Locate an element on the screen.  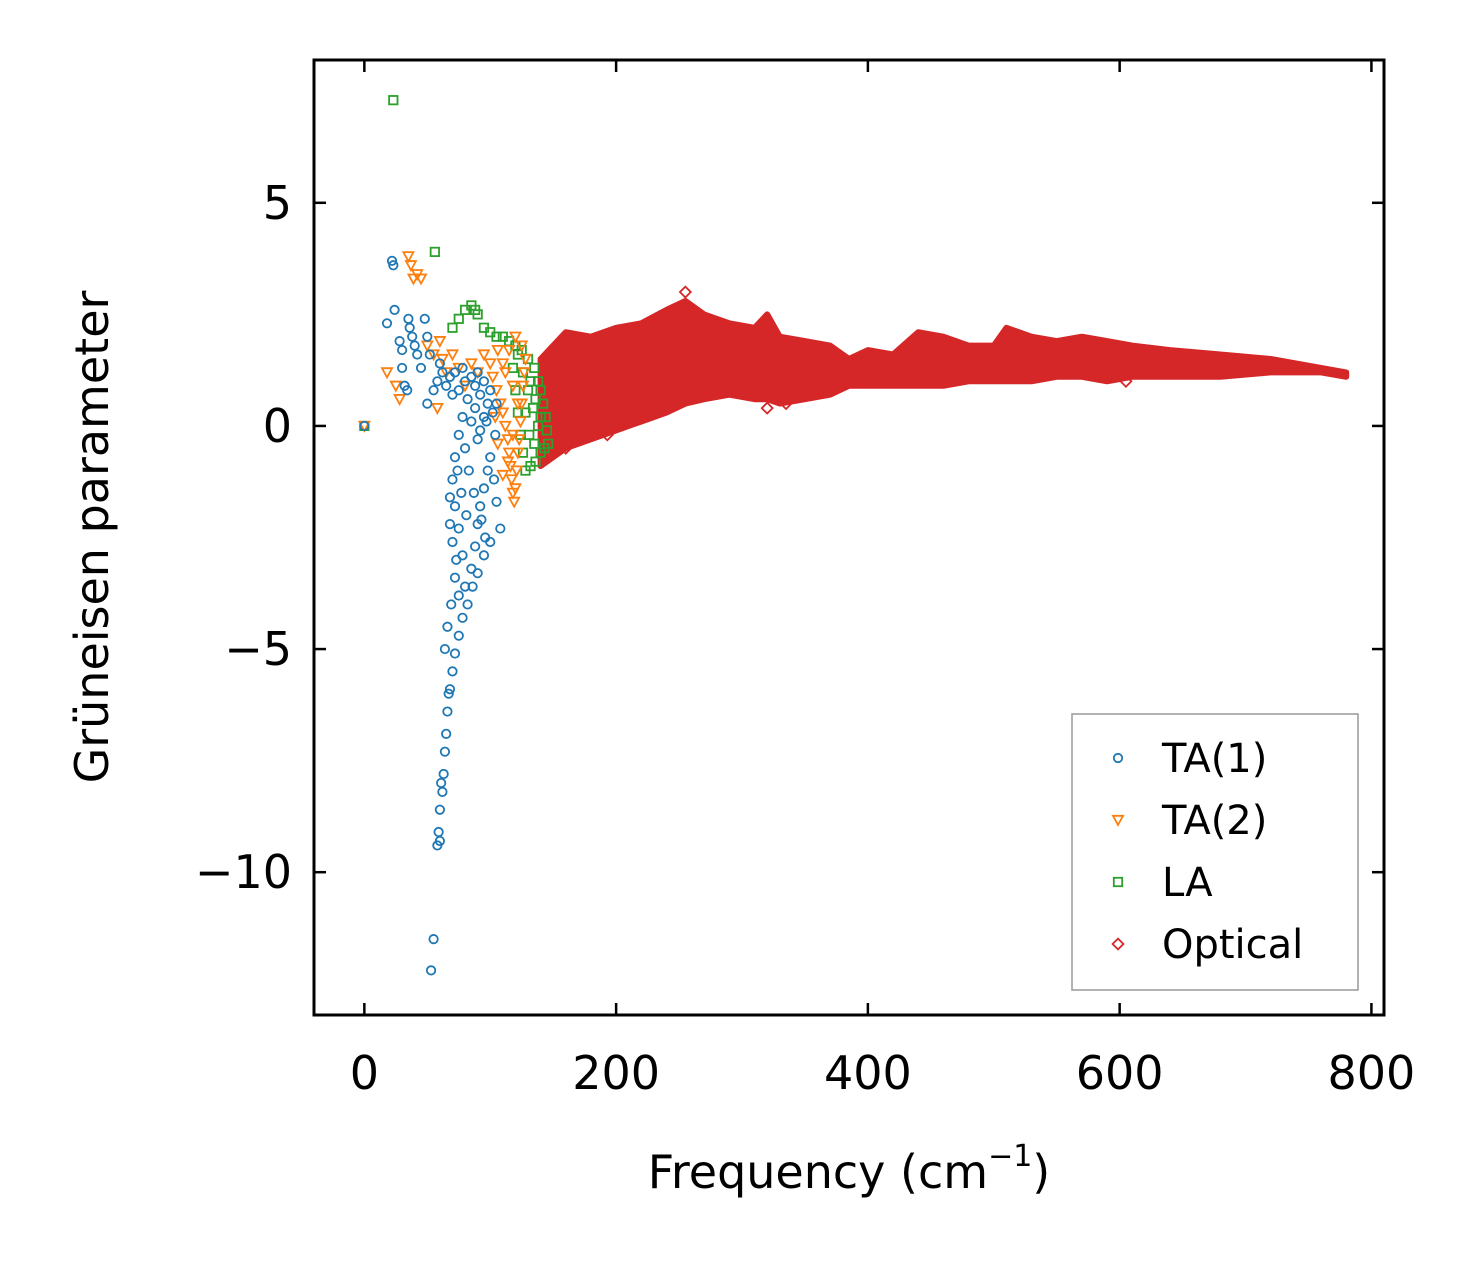
legend-marker-optical is located at coordinates (1118, 944).